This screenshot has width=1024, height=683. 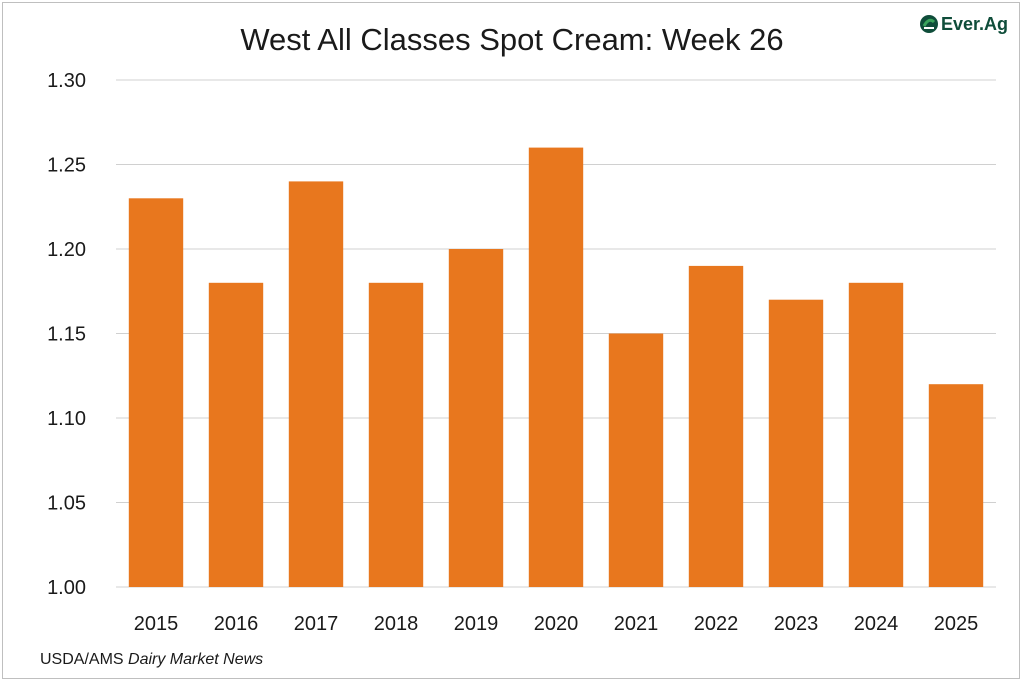 What do you see at coordinates (66, 588) in the screenshot?
I see `y-tick-label: 1.00` at bounding box center [66, 588].